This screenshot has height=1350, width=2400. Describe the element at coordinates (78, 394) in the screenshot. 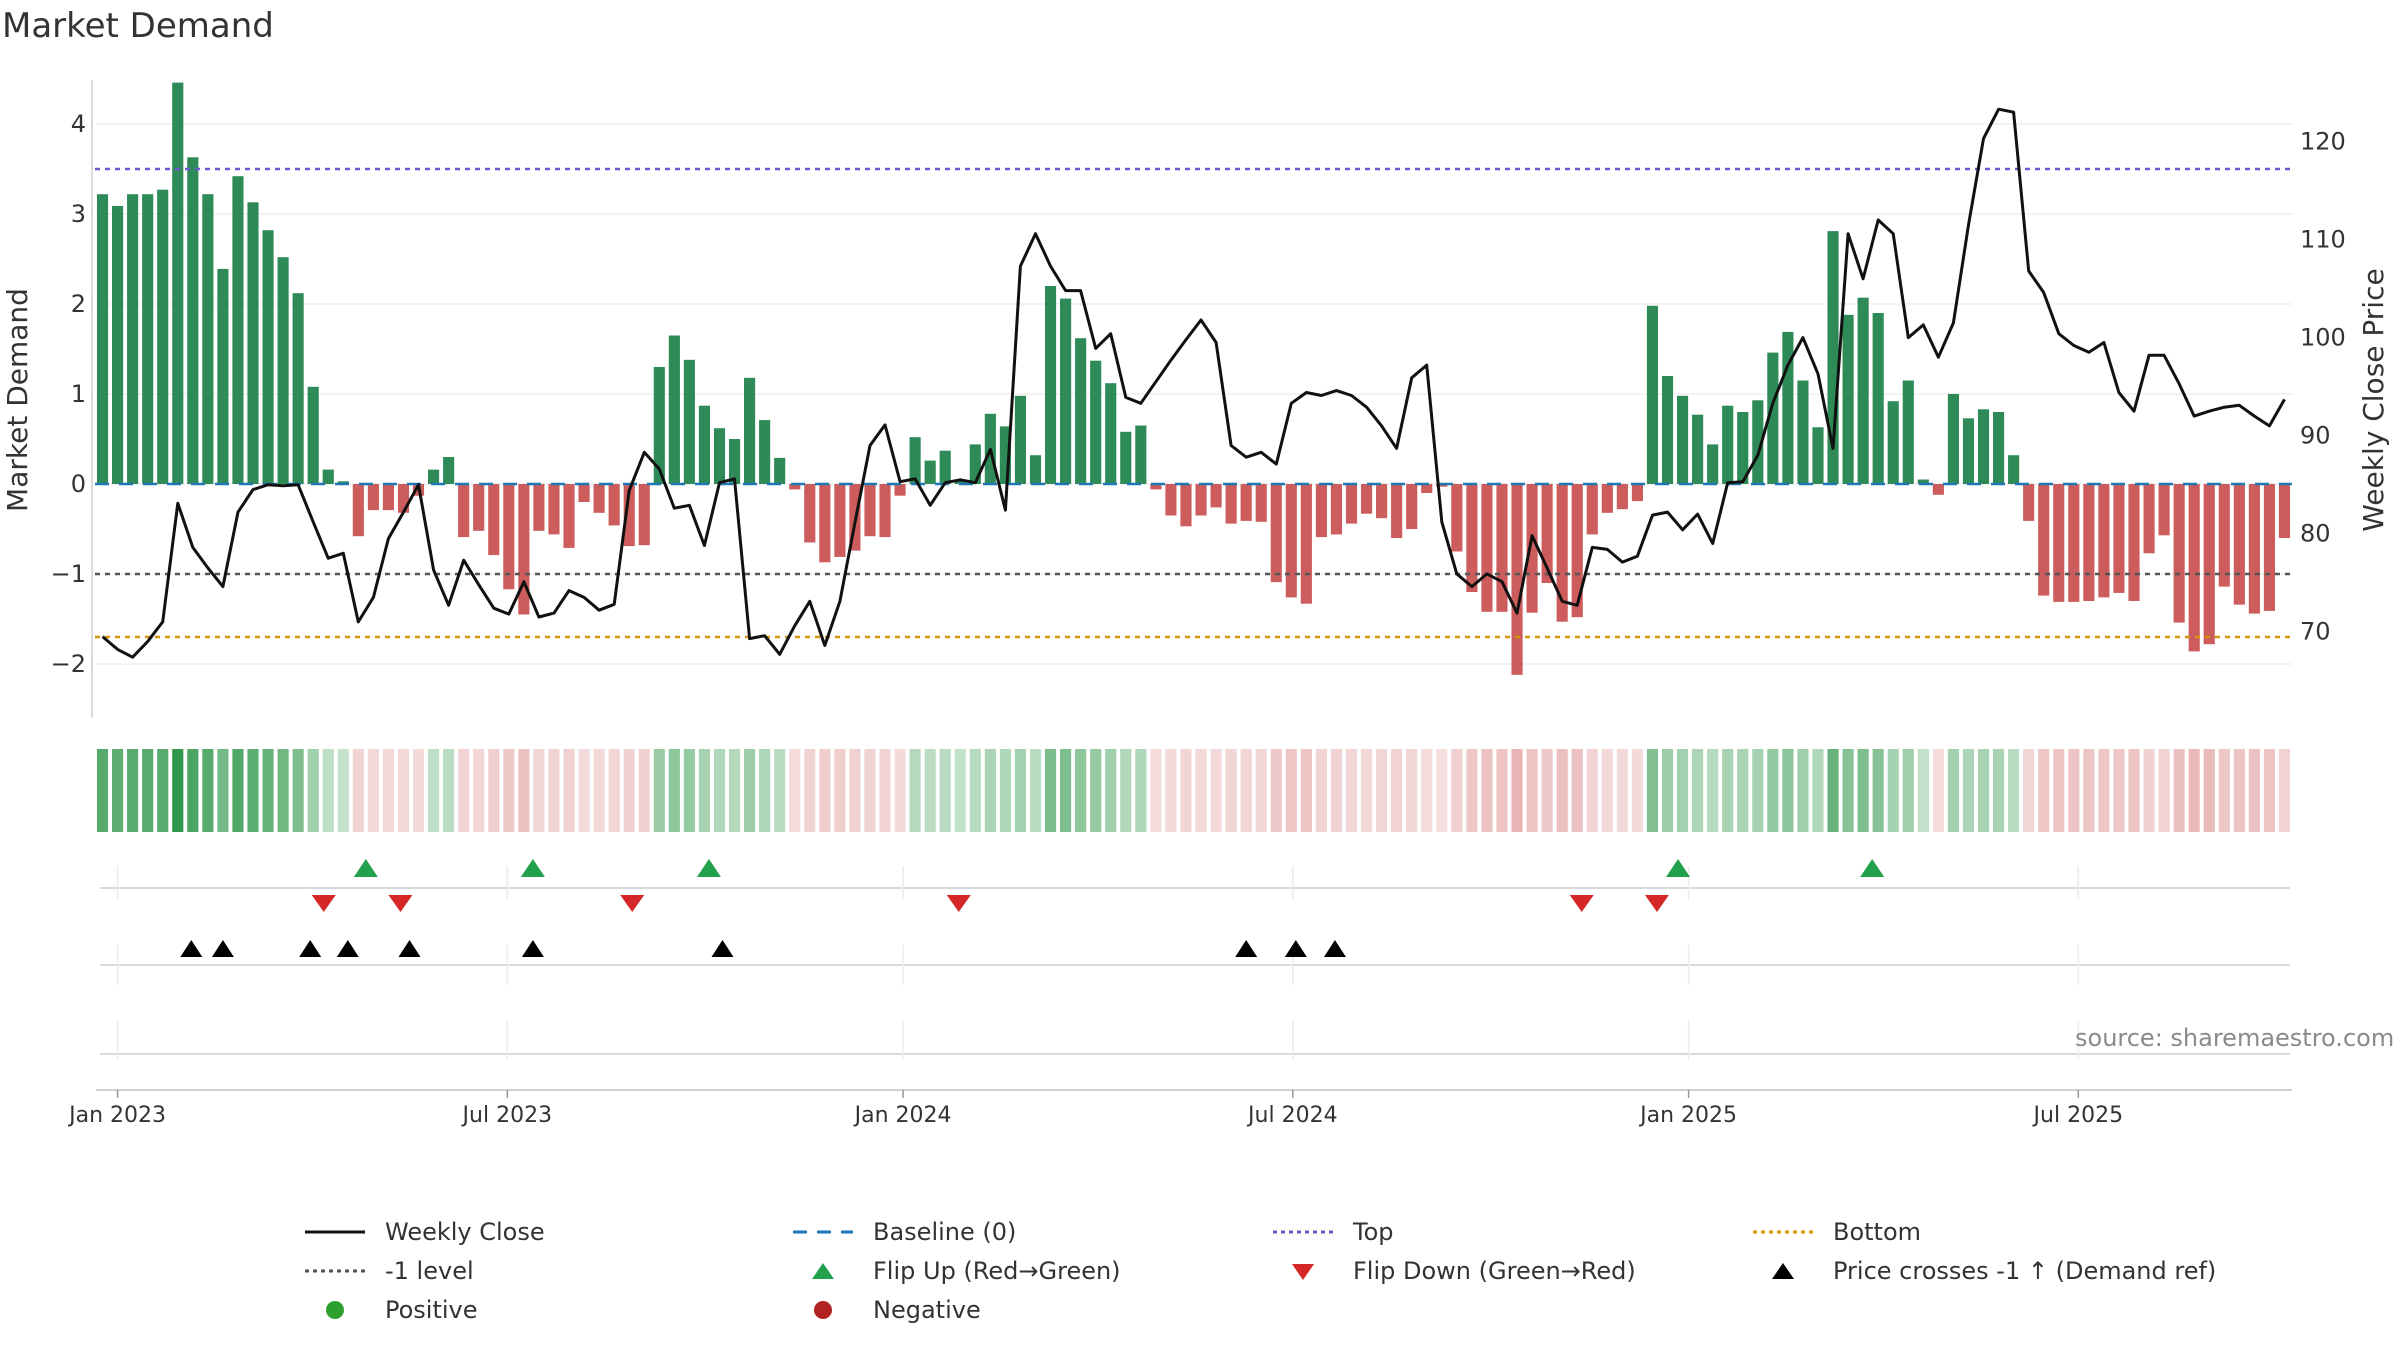

I see `left-tick-label: 1` at that location.